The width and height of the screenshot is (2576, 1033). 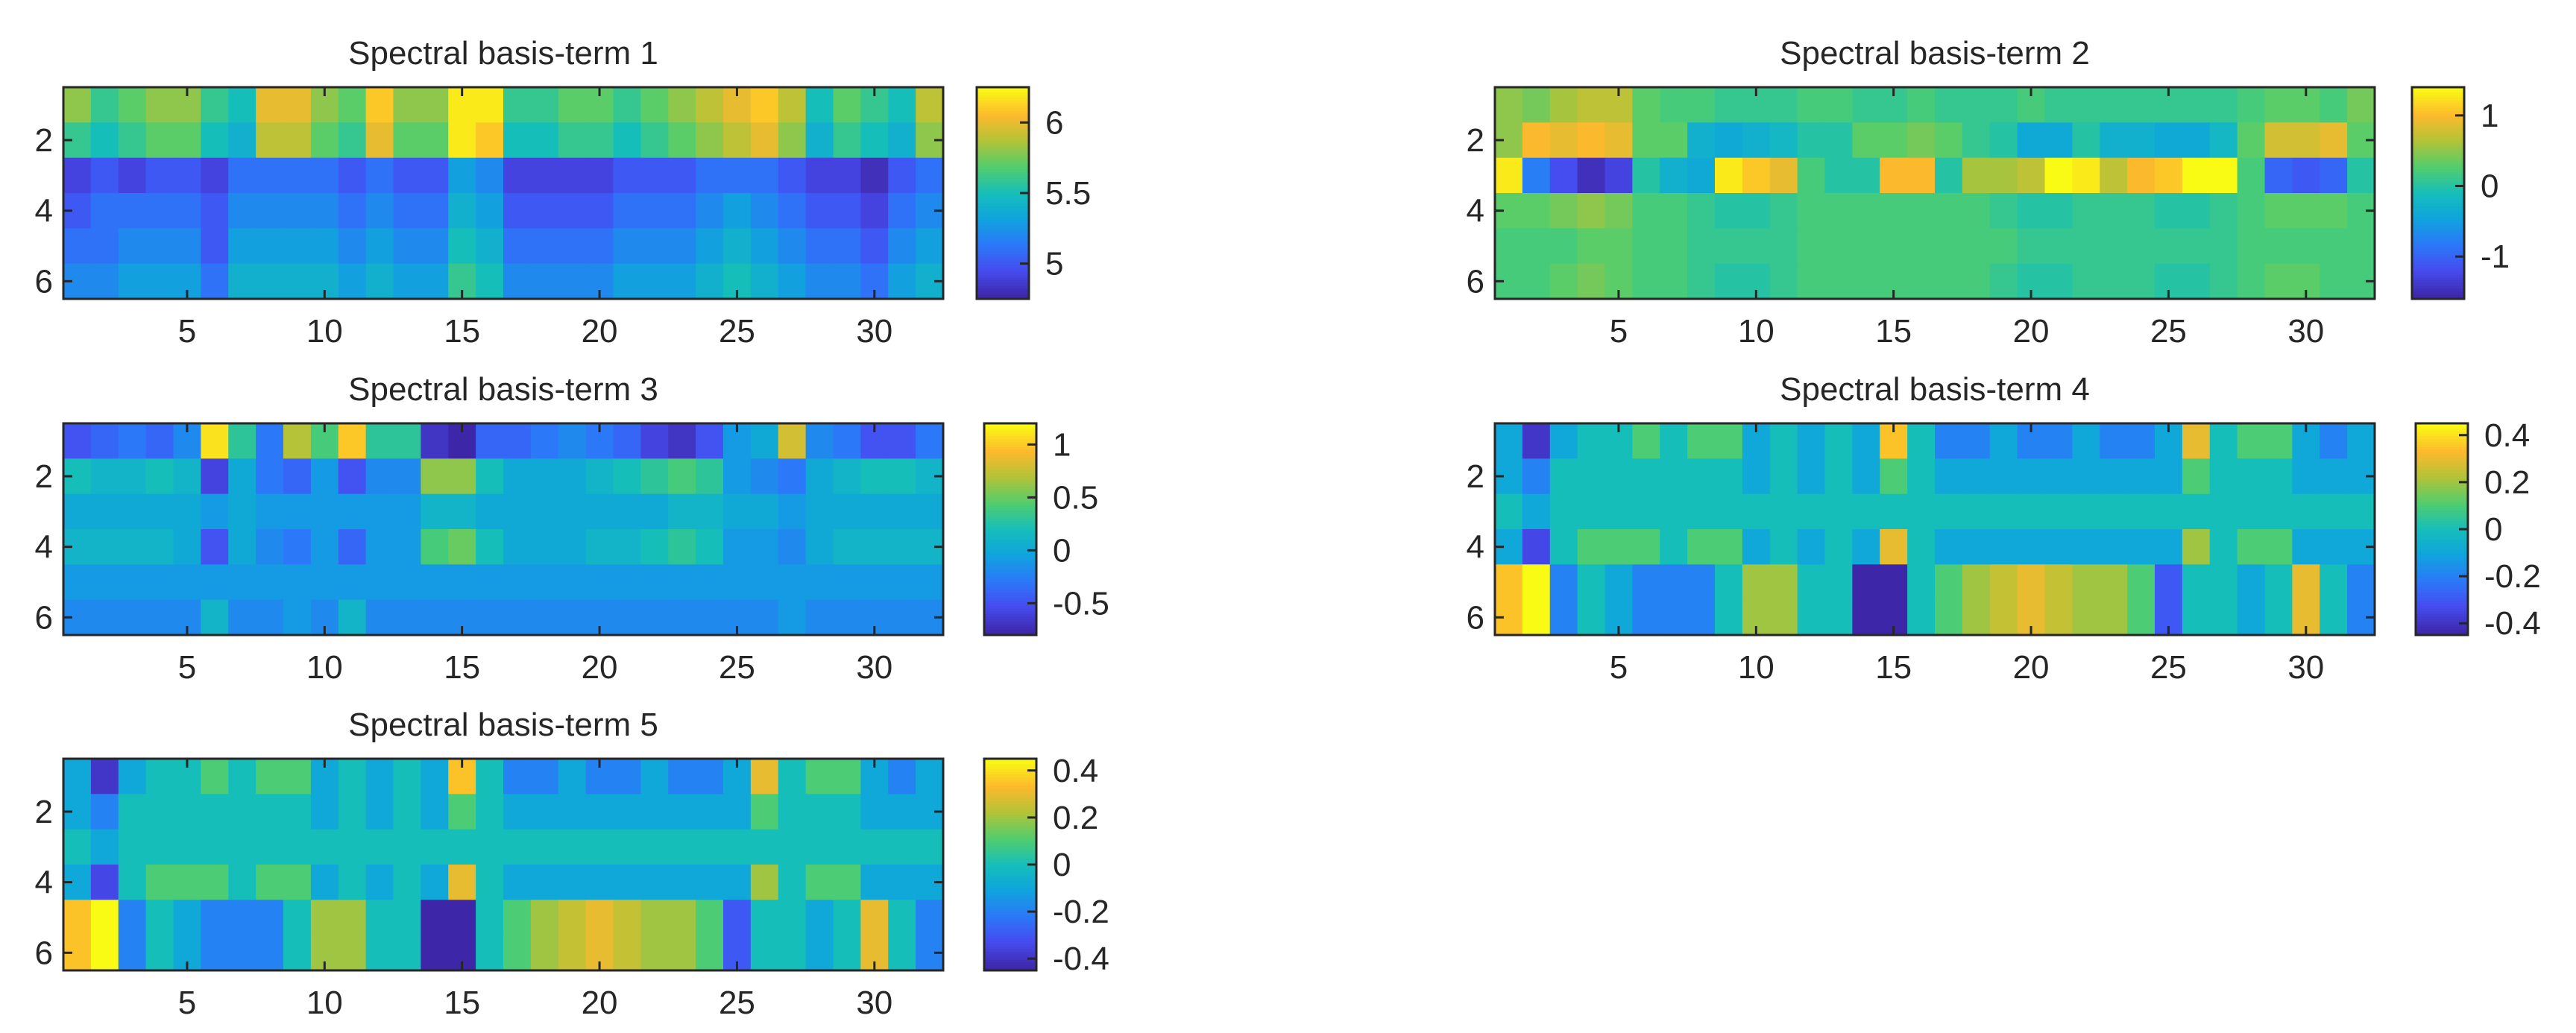 What do you see at coordinates (1893, 667) in the screenshot?
I see `x-tick-label: 15` at bounding box center [1893, 667].